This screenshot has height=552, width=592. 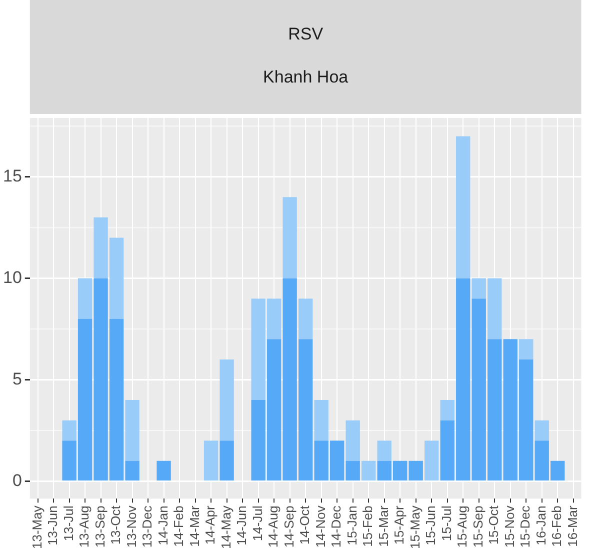 What do you see at coordinates (162, 526) in the screenshot?
I see `x-tick-label: 14-Jan` at bounding box center [162, 526].